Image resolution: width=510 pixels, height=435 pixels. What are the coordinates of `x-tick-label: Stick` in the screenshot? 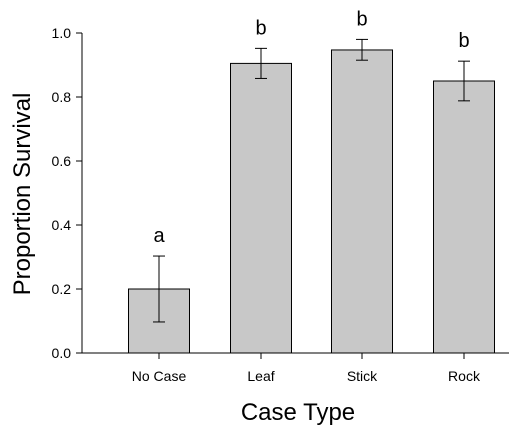 It's located at (362, 376).